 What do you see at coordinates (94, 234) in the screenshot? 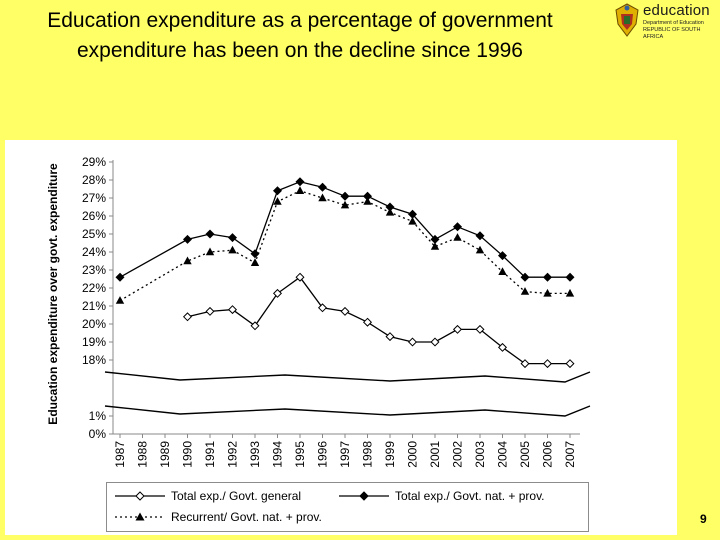
I see `y-tick-label: 25%` at bounding box center [94, 234].